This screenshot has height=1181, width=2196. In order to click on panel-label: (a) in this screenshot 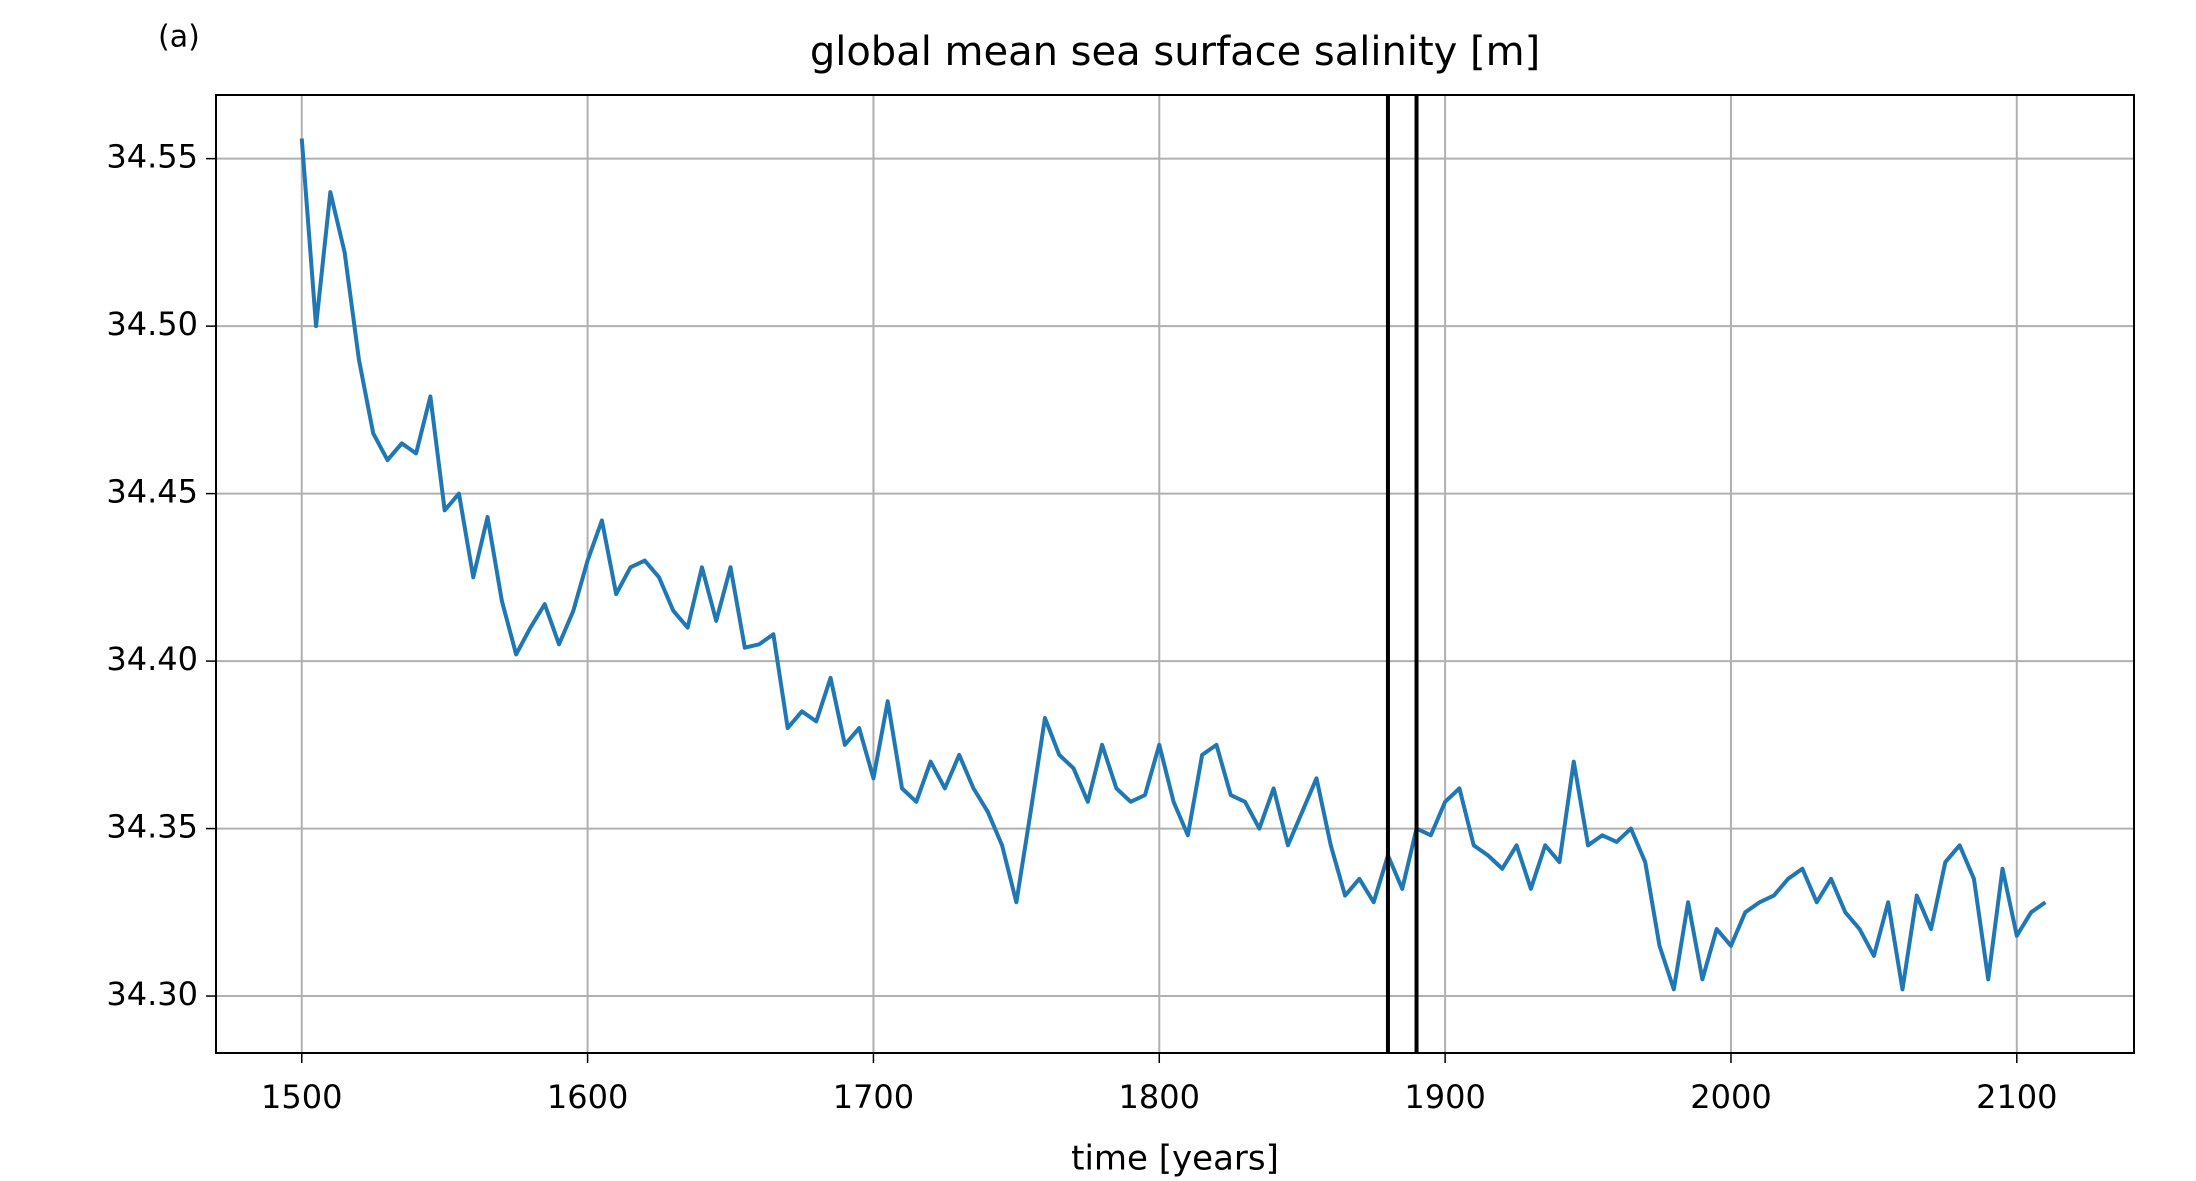, I will do `click(179, 37)`.